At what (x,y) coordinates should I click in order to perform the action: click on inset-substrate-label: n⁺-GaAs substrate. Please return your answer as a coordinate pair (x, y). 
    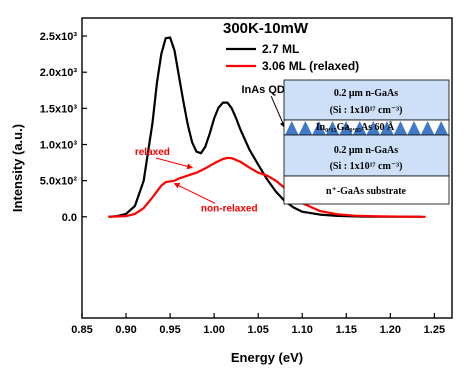
    Looking at the image, I should click on (366, 191).